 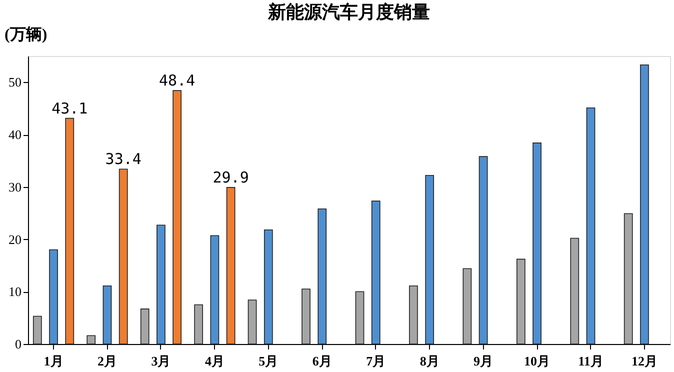 I want to click on y-tick-label: 20, so click(x=15, y=239).